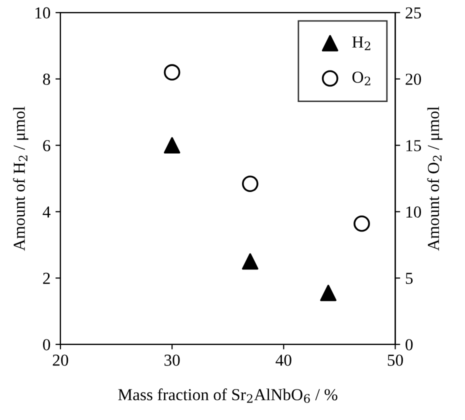  What do you see at coordinates (46, 146) in the screenshot?
I see `y-tick-label: 6` at bounding box center [46, 146].